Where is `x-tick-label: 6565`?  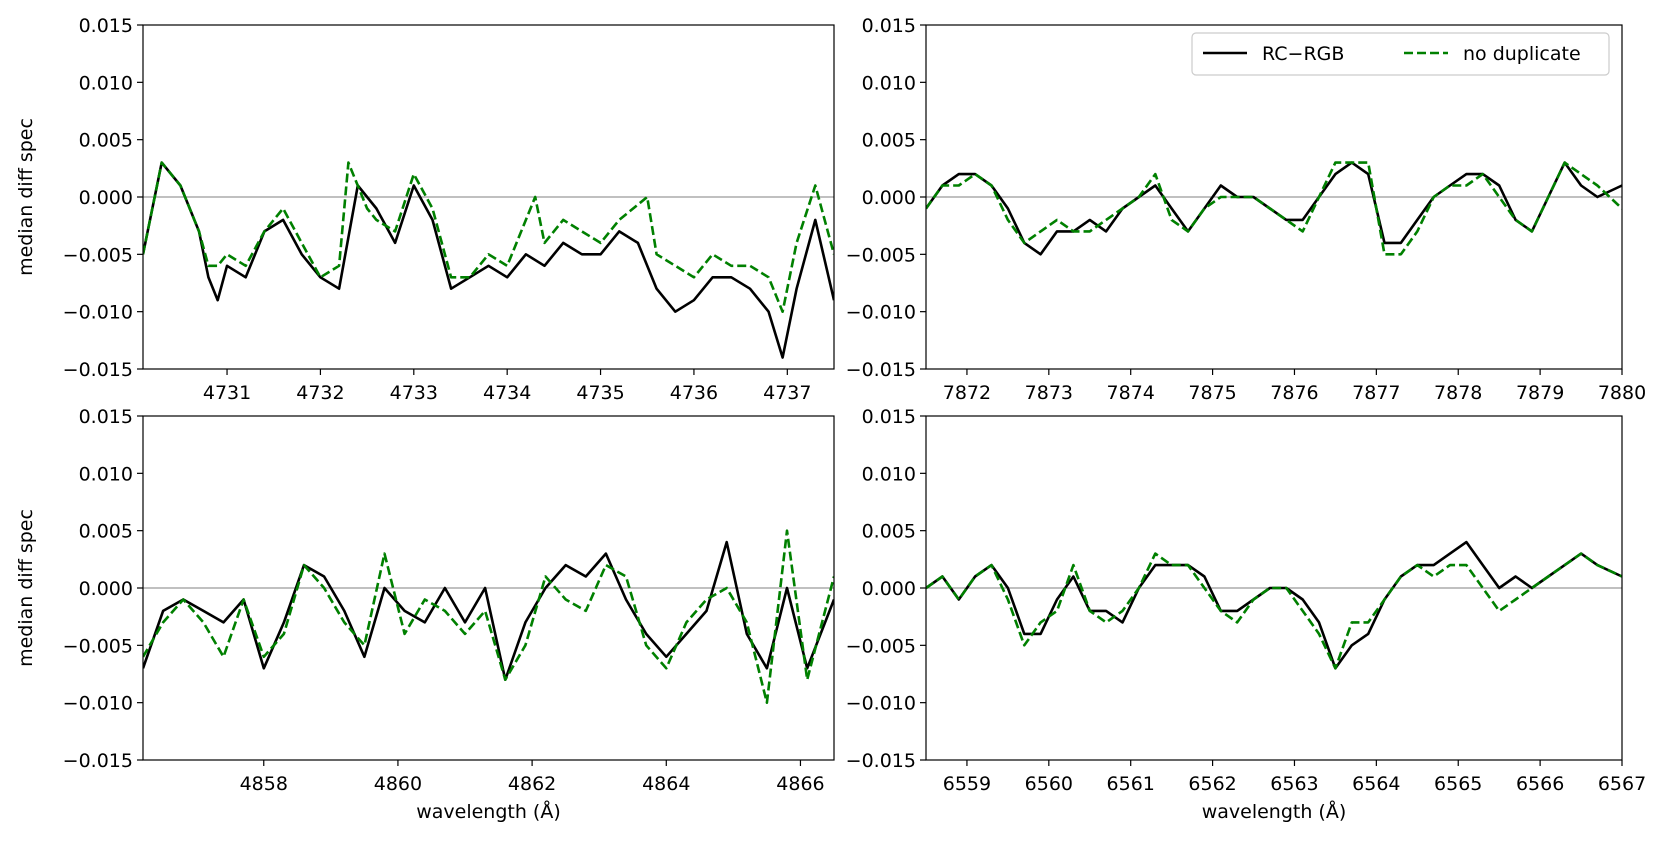 x-tick-label: 6565 is located at coordinates (1458, 784).